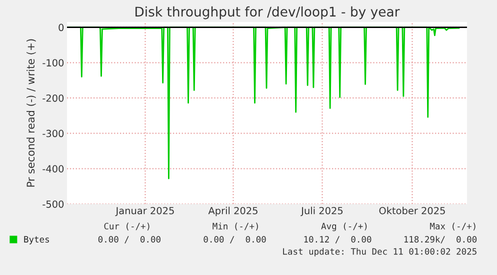 The width and height of the screenshot is (497, 275). I want to click on x-tick-label: April 2025, so click(233, 211).